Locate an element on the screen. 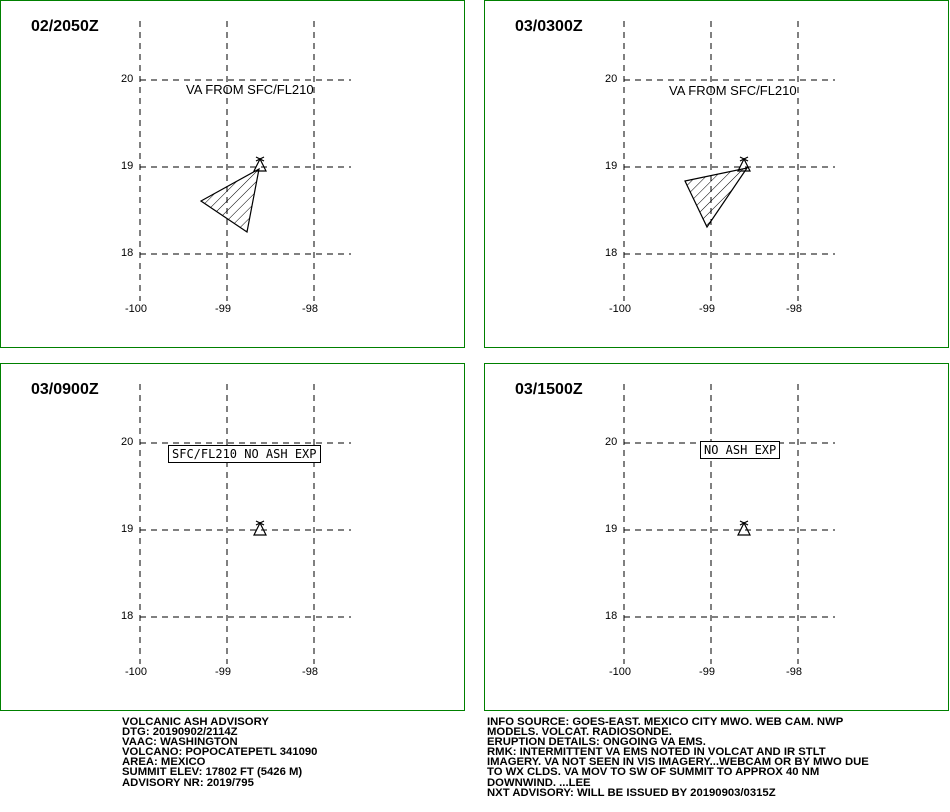  panel-time: 03/0900Z is located at coordinates (65, 389).